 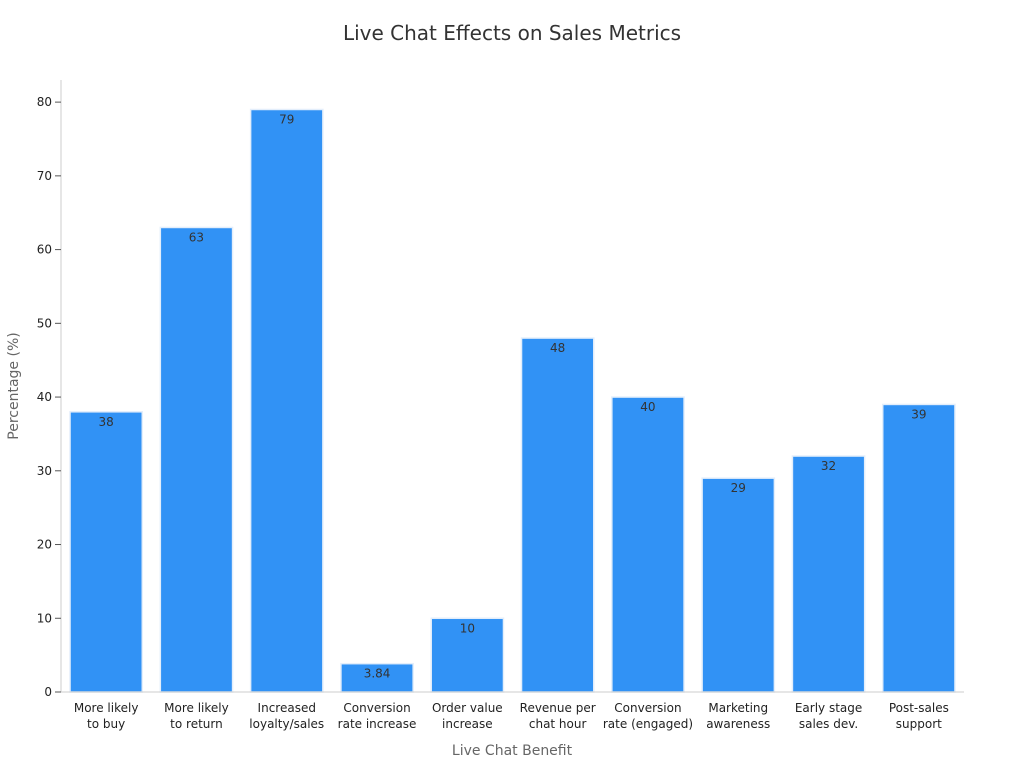 I want to click on y-tick-label: 80, so click(x=44, y=102).